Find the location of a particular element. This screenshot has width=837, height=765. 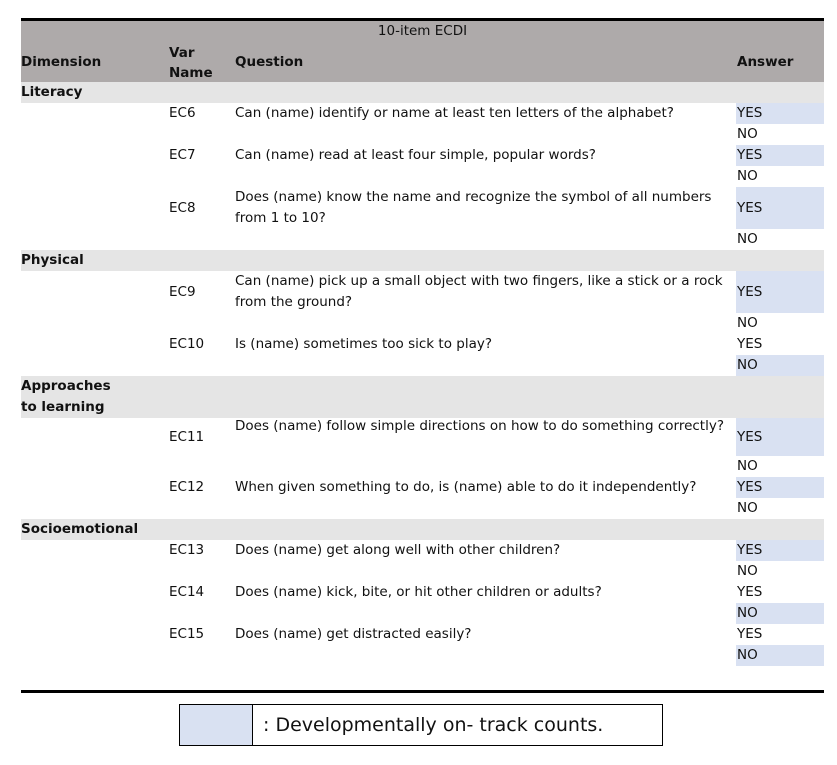

var-name: EC14 is located at coordinates (187, 592).